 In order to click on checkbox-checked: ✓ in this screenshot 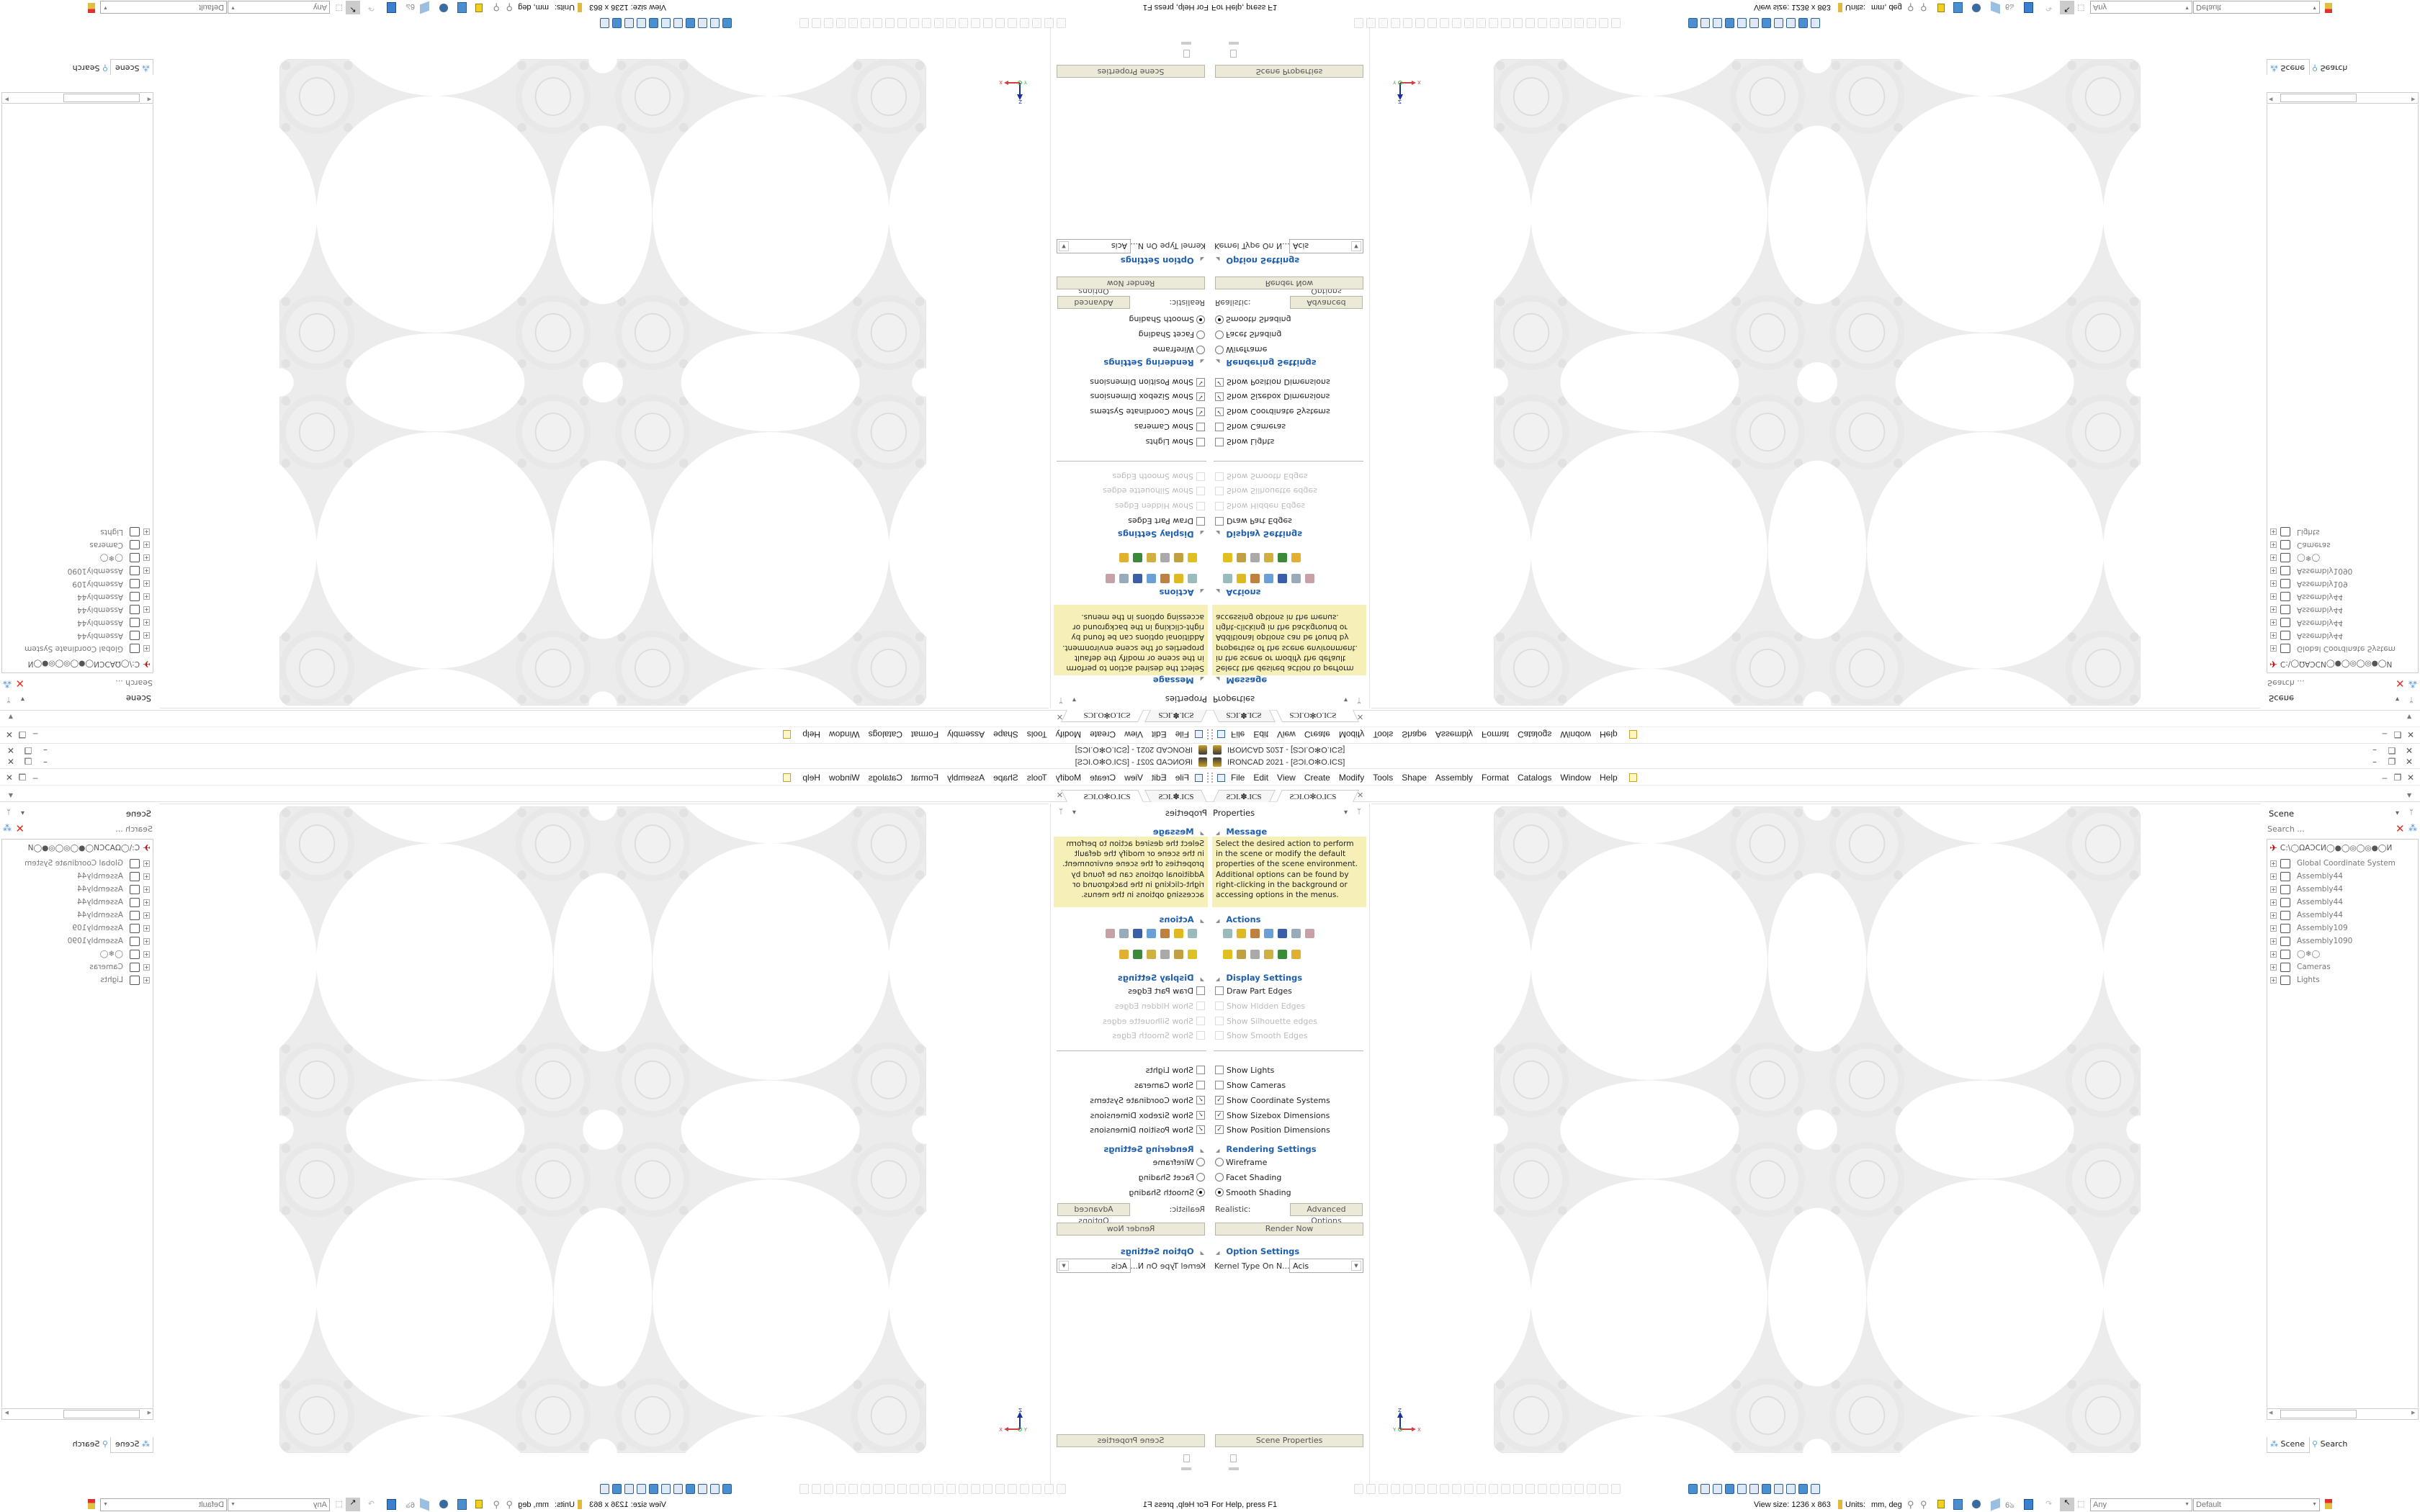, I will do `click(1219, 1100)`.